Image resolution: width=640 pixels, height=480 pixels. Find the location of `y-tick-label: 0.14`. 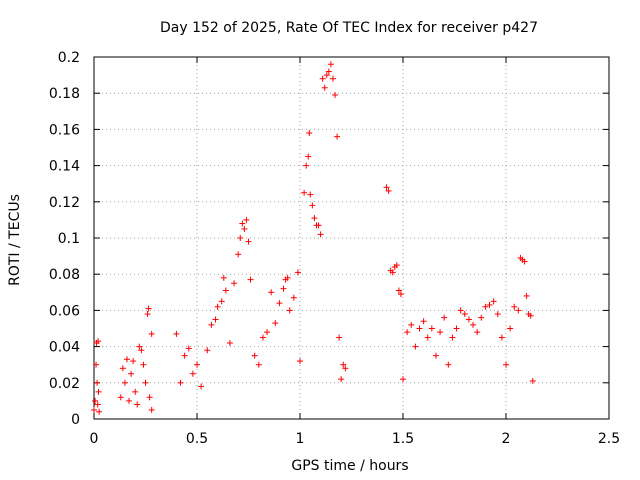

y-tick-label: 0.14 is located at coordinates (64, 167).